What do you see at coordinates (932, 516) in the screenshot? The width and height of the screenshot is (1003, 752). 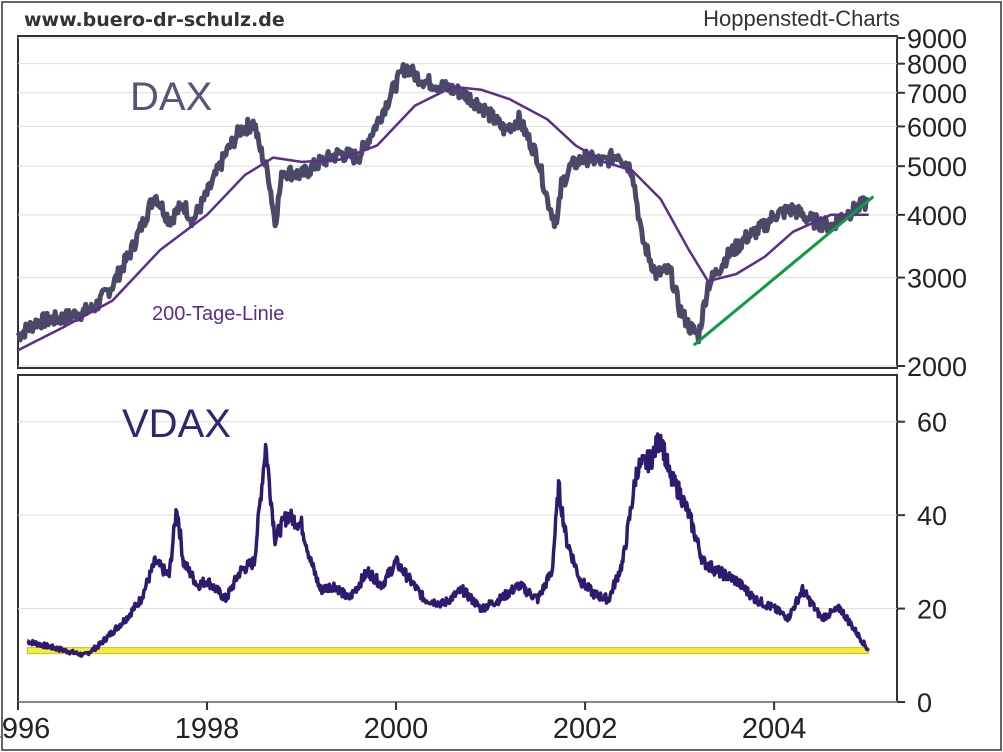 I see `vdax-y-tick-label: 40` at bounding box center [932, 516].